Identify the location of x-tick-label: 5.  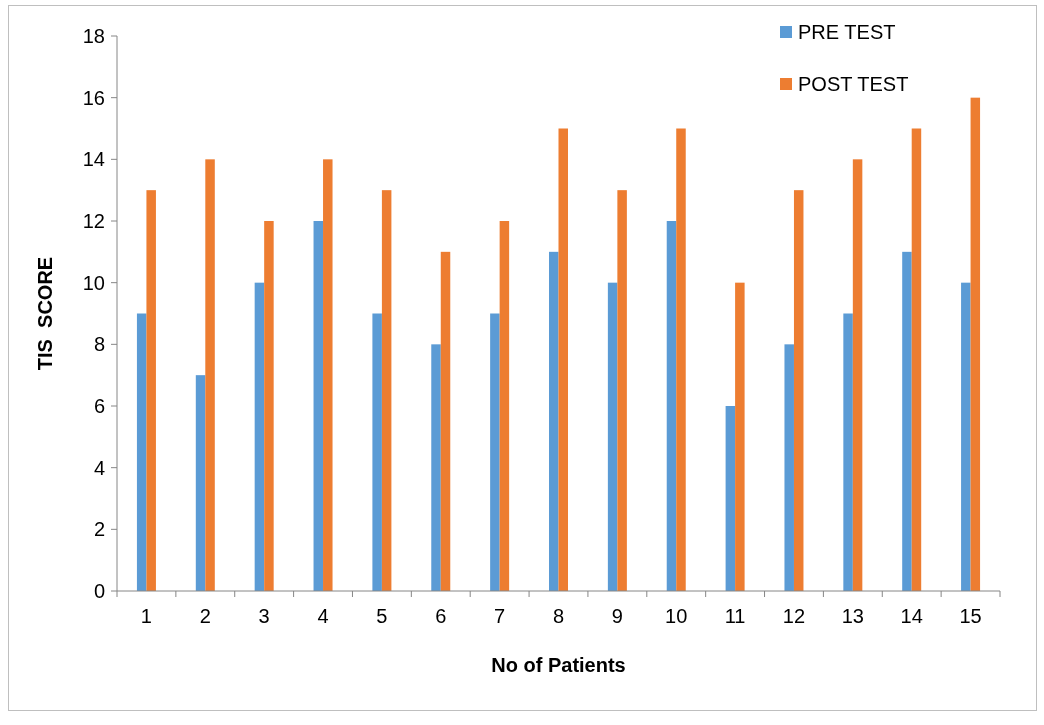
(382, 616).